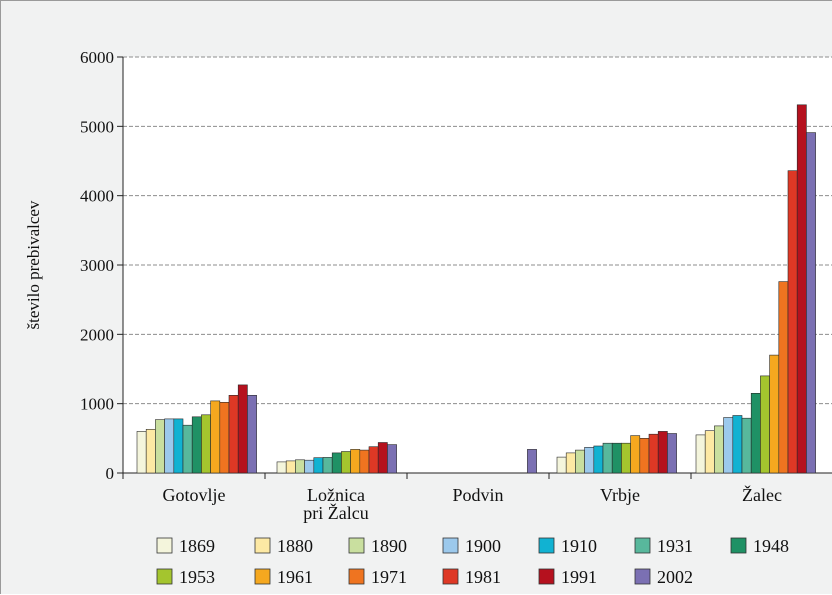 The image size is (832, 595). What do you see at coordinates (389, 546) in the screenshot?
I see `legend-label: 1890` at bounding box center [389, 546].